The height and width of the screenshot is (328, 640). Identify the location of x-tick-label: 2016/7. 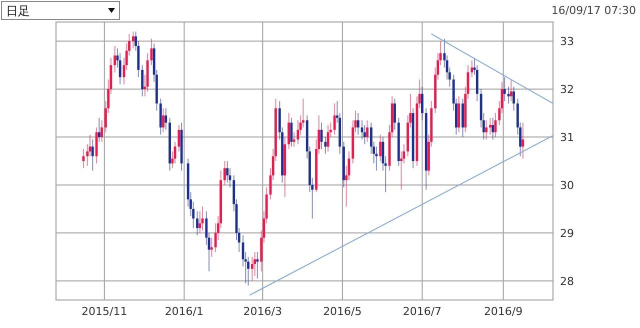
(422, 311).